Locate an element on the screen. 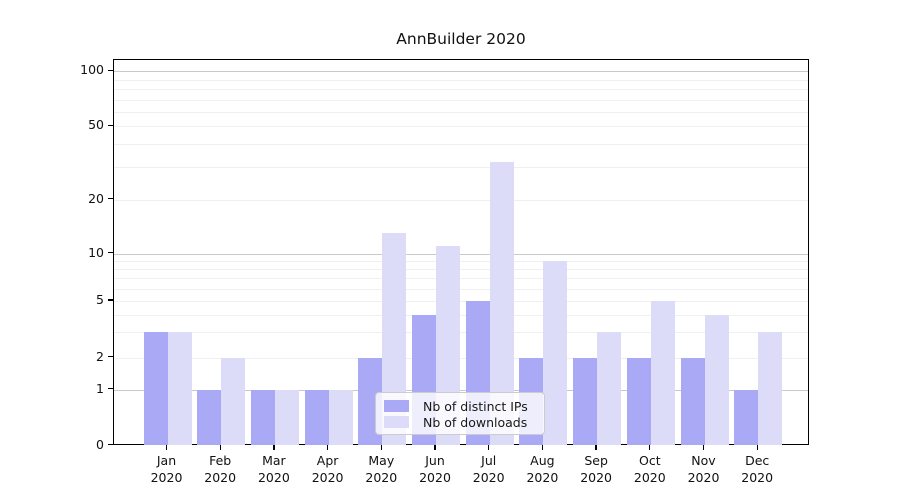  y-tick-label: 2 is located at coordinates (100, 356).